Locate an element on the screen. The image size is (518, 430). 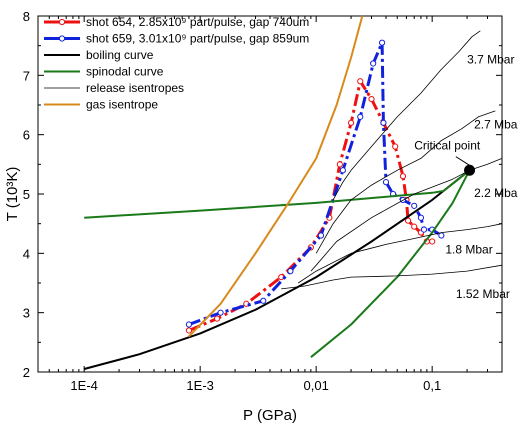
critical-point-pointer is located at coordinates (462, 161).